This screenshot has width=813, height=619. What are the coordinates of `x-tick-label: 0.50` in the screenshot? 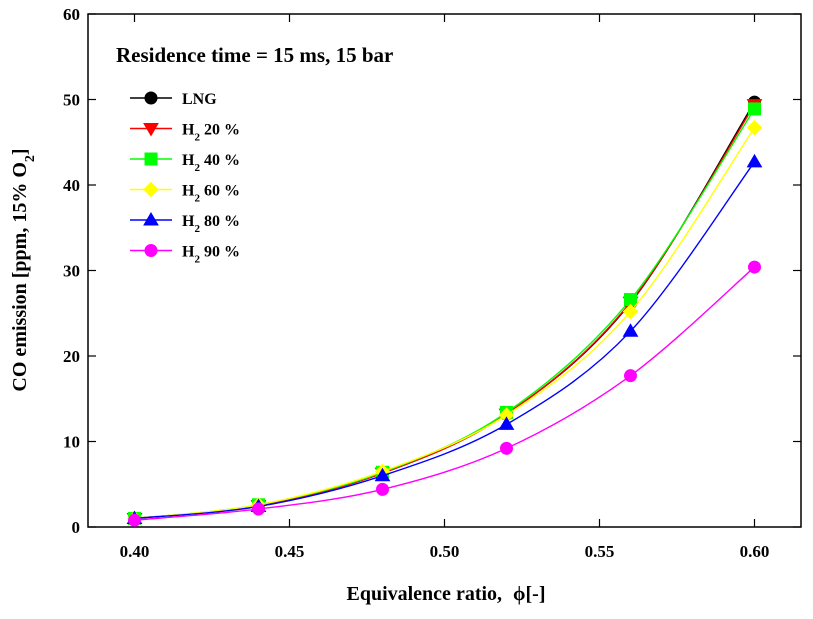 It's located at (445, 551).